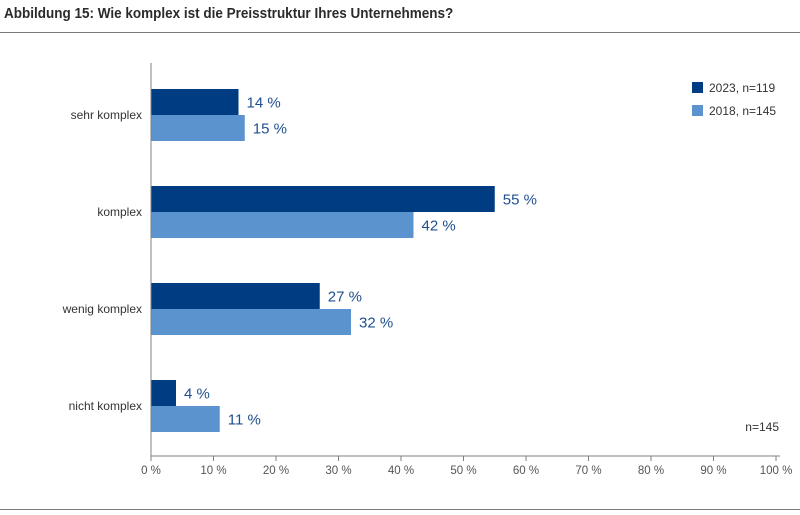 The height and width of the screenshot is (515, 800). Describe the element at coordinates (102, 309) in the screenshot. I see `category-label: wenig komplex` at that location.